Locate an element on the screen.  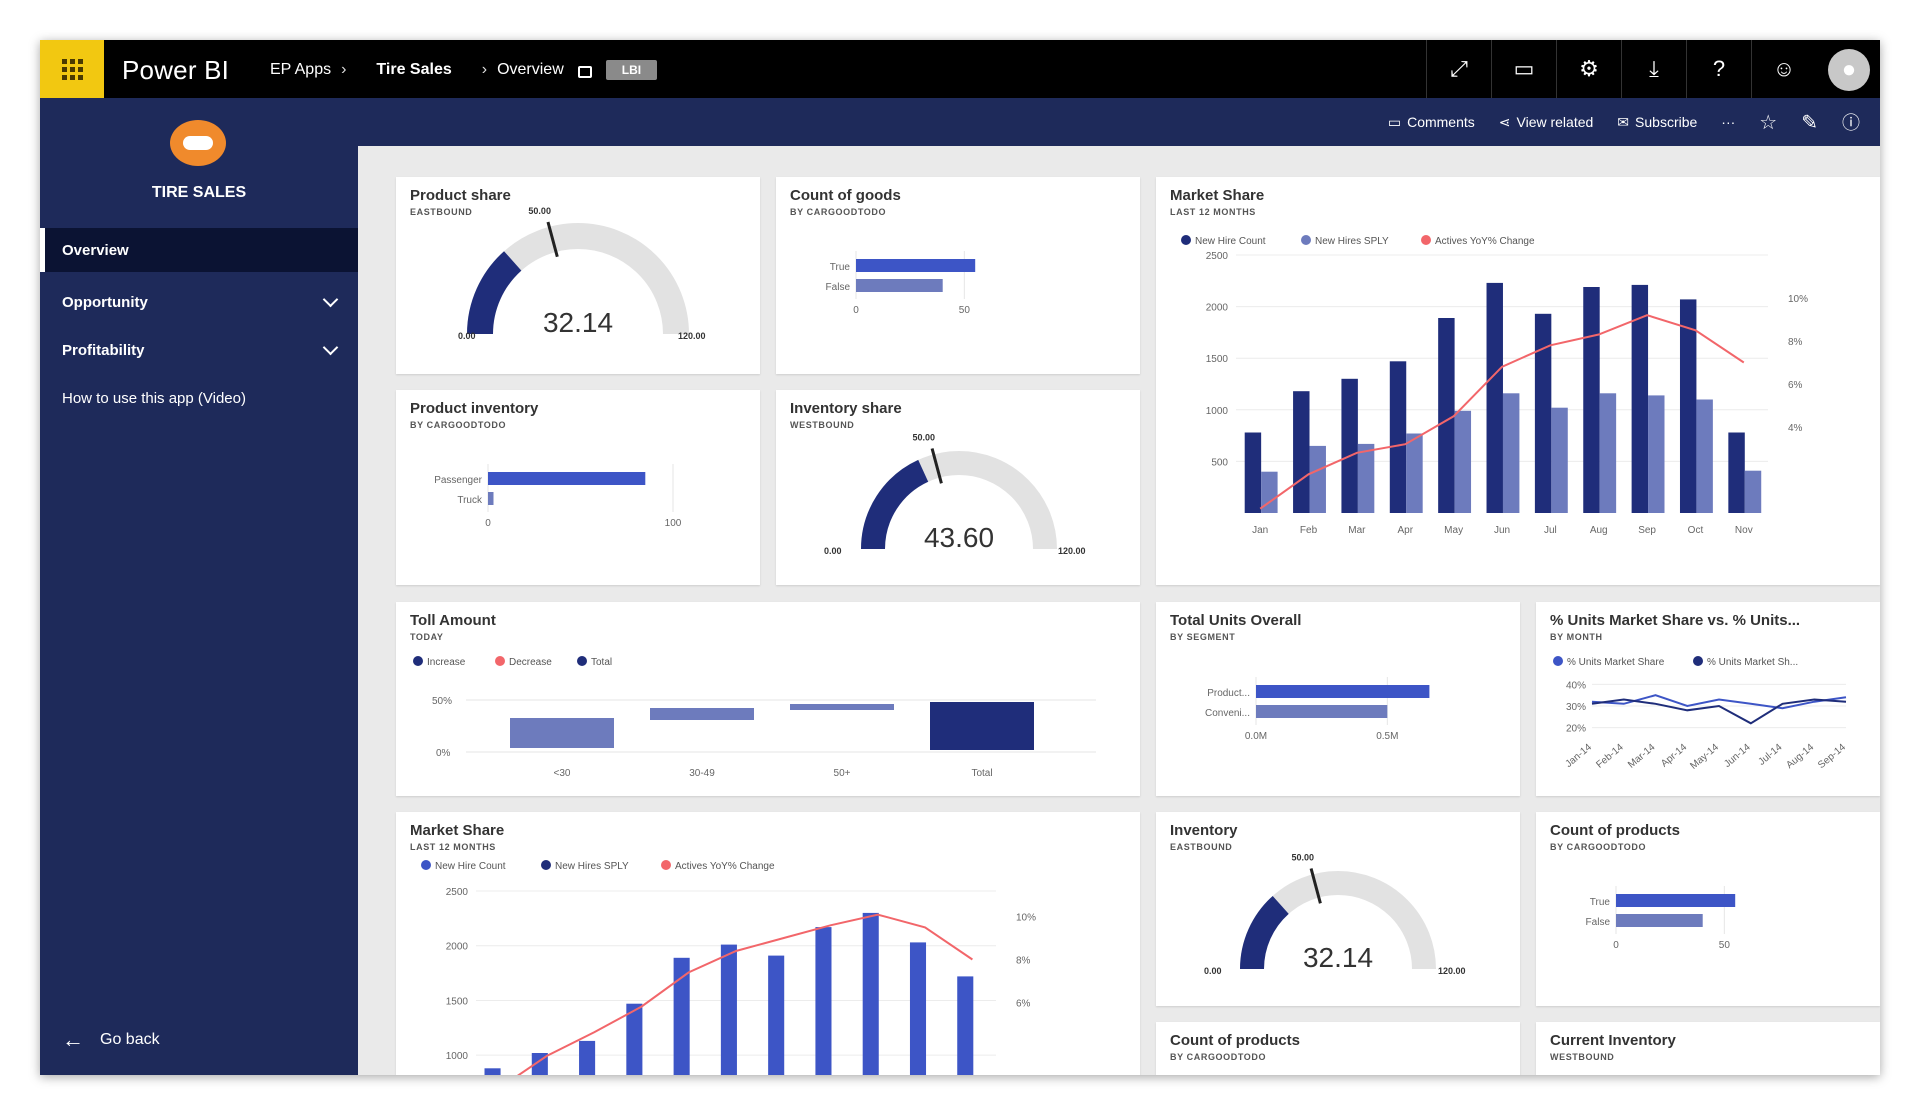
bar-chart: True False 0 50 is located at coordinates (901, 283).